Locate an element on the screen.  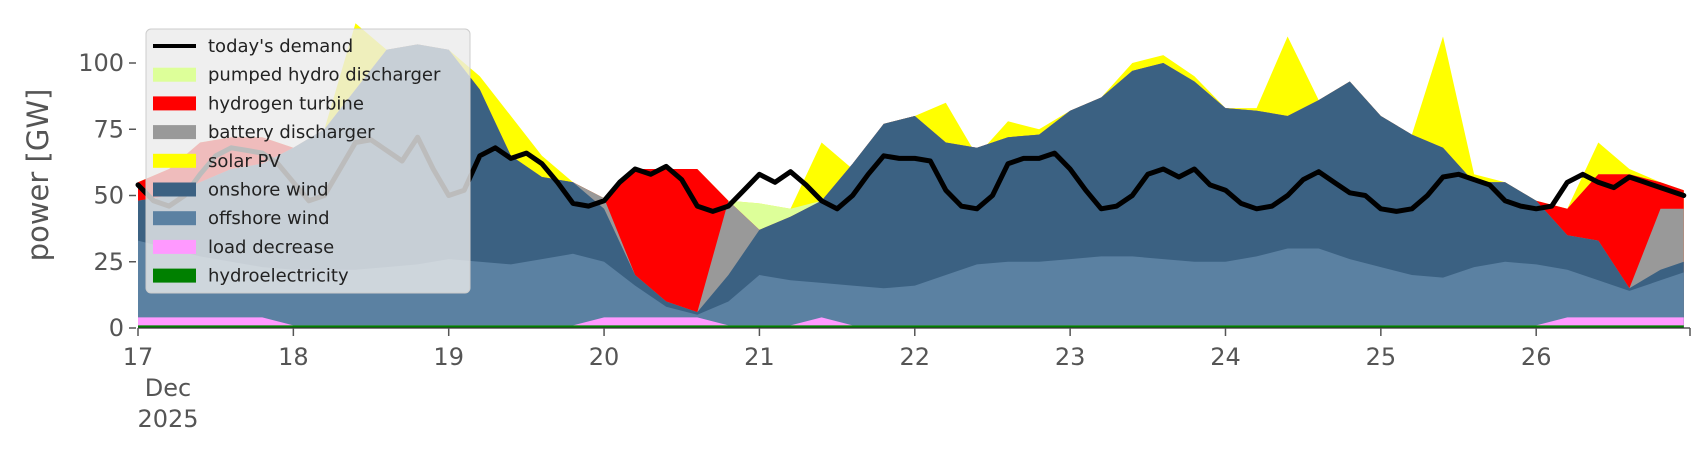
area-hydroelectricity is located at coordinates (911, 326).